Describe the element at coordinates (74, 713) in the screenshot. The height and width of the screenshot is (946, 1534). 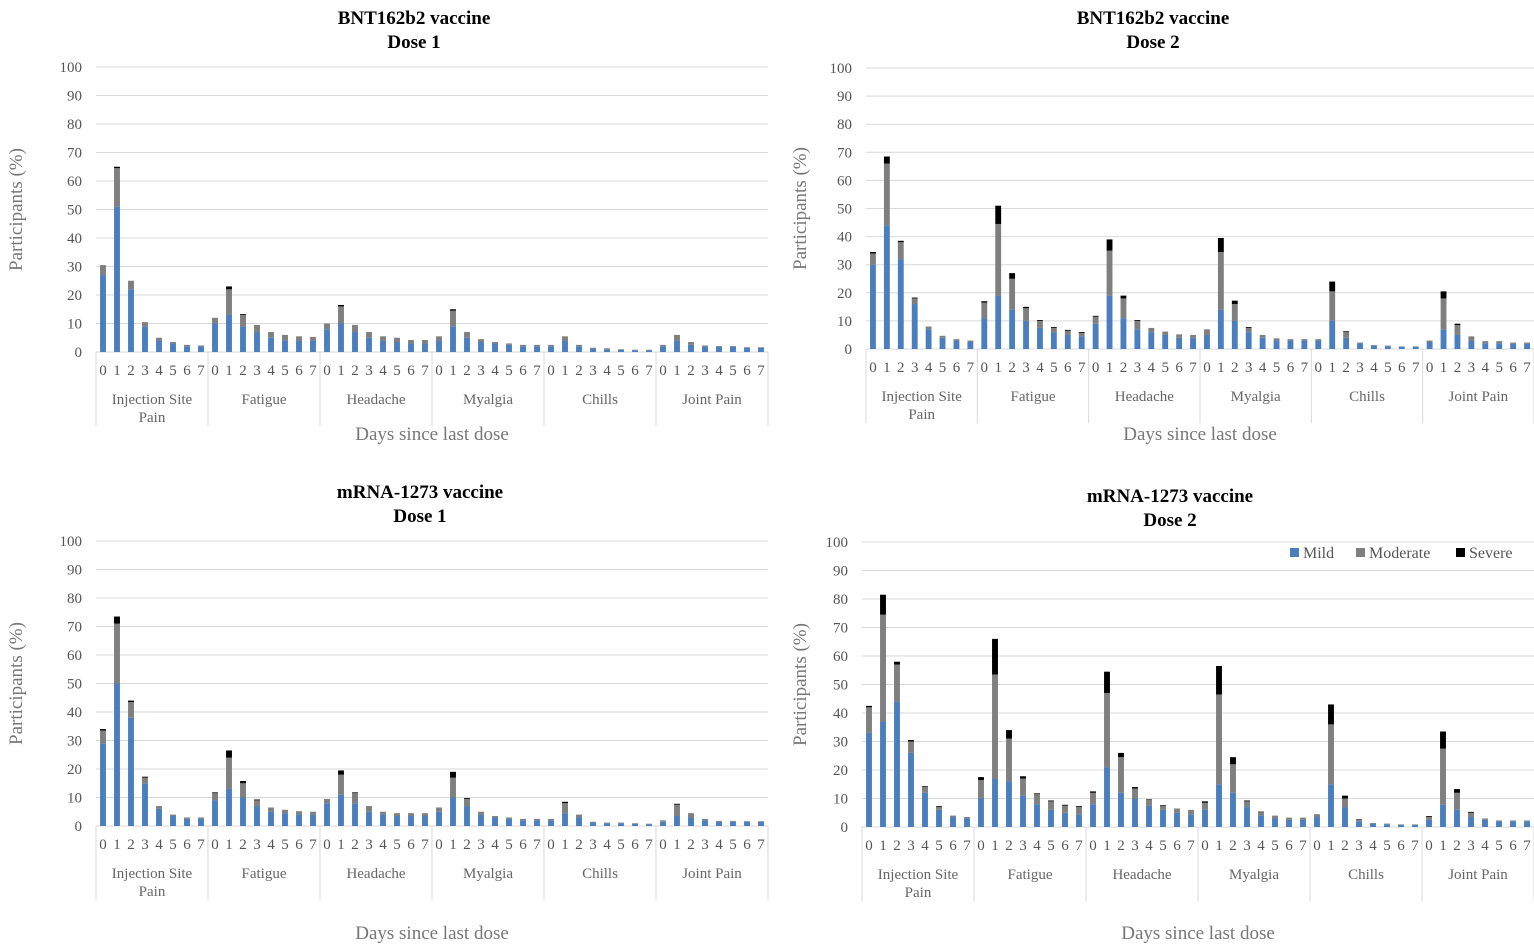
I see `y-tick-label: 40` at that location.